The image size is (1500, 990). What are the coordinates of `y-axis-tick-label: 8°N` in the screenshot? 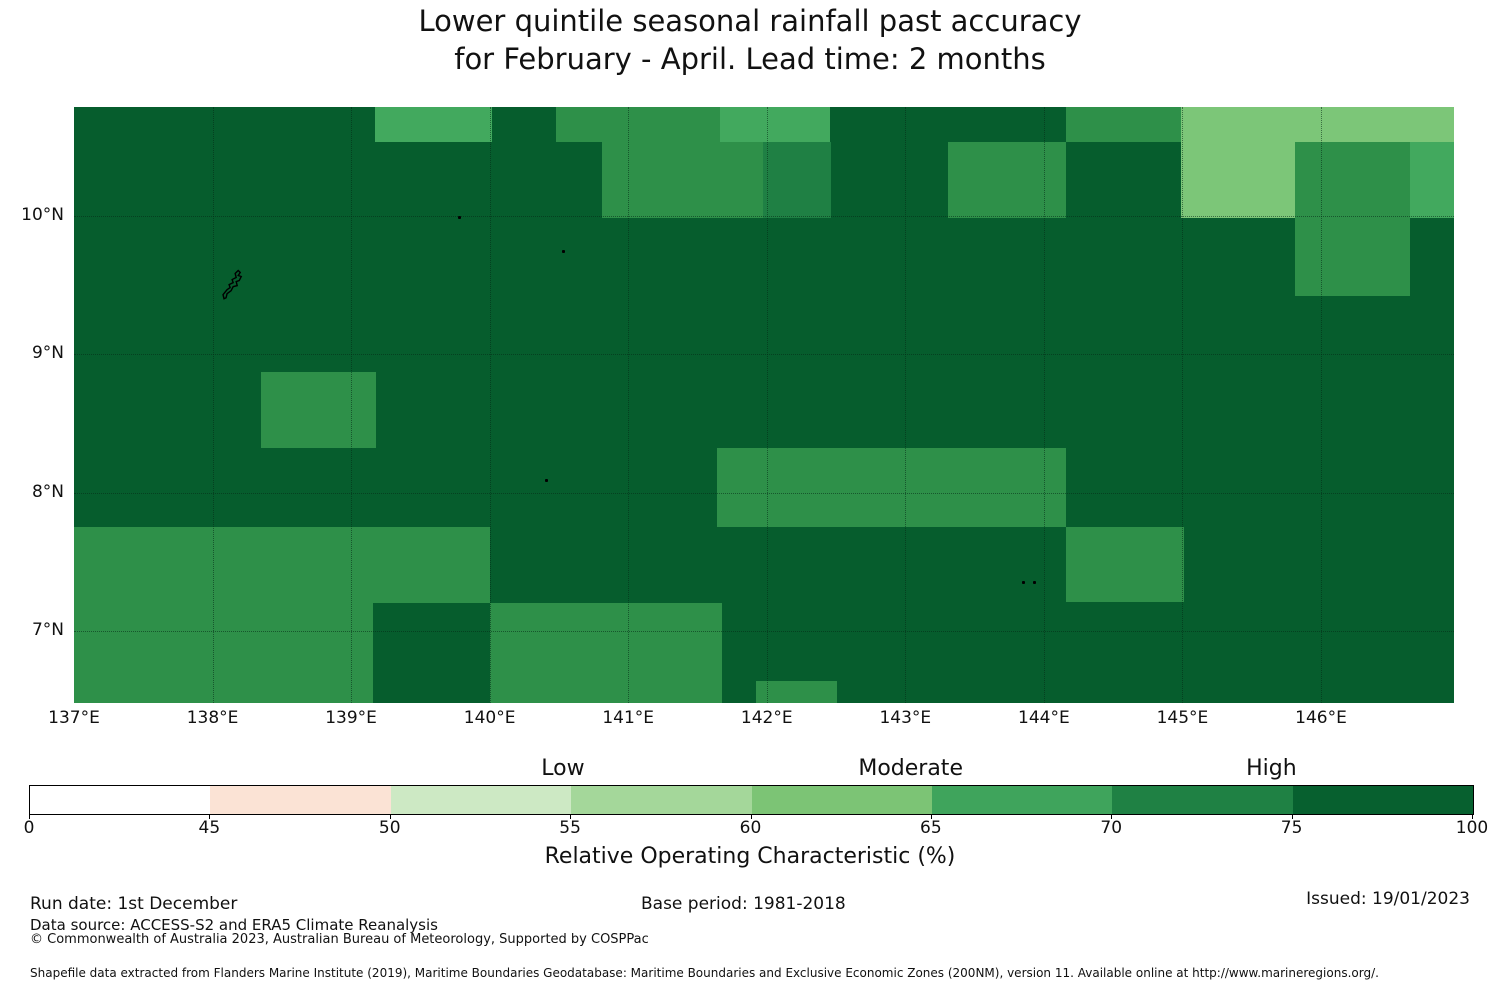 It's located at (47, 491).